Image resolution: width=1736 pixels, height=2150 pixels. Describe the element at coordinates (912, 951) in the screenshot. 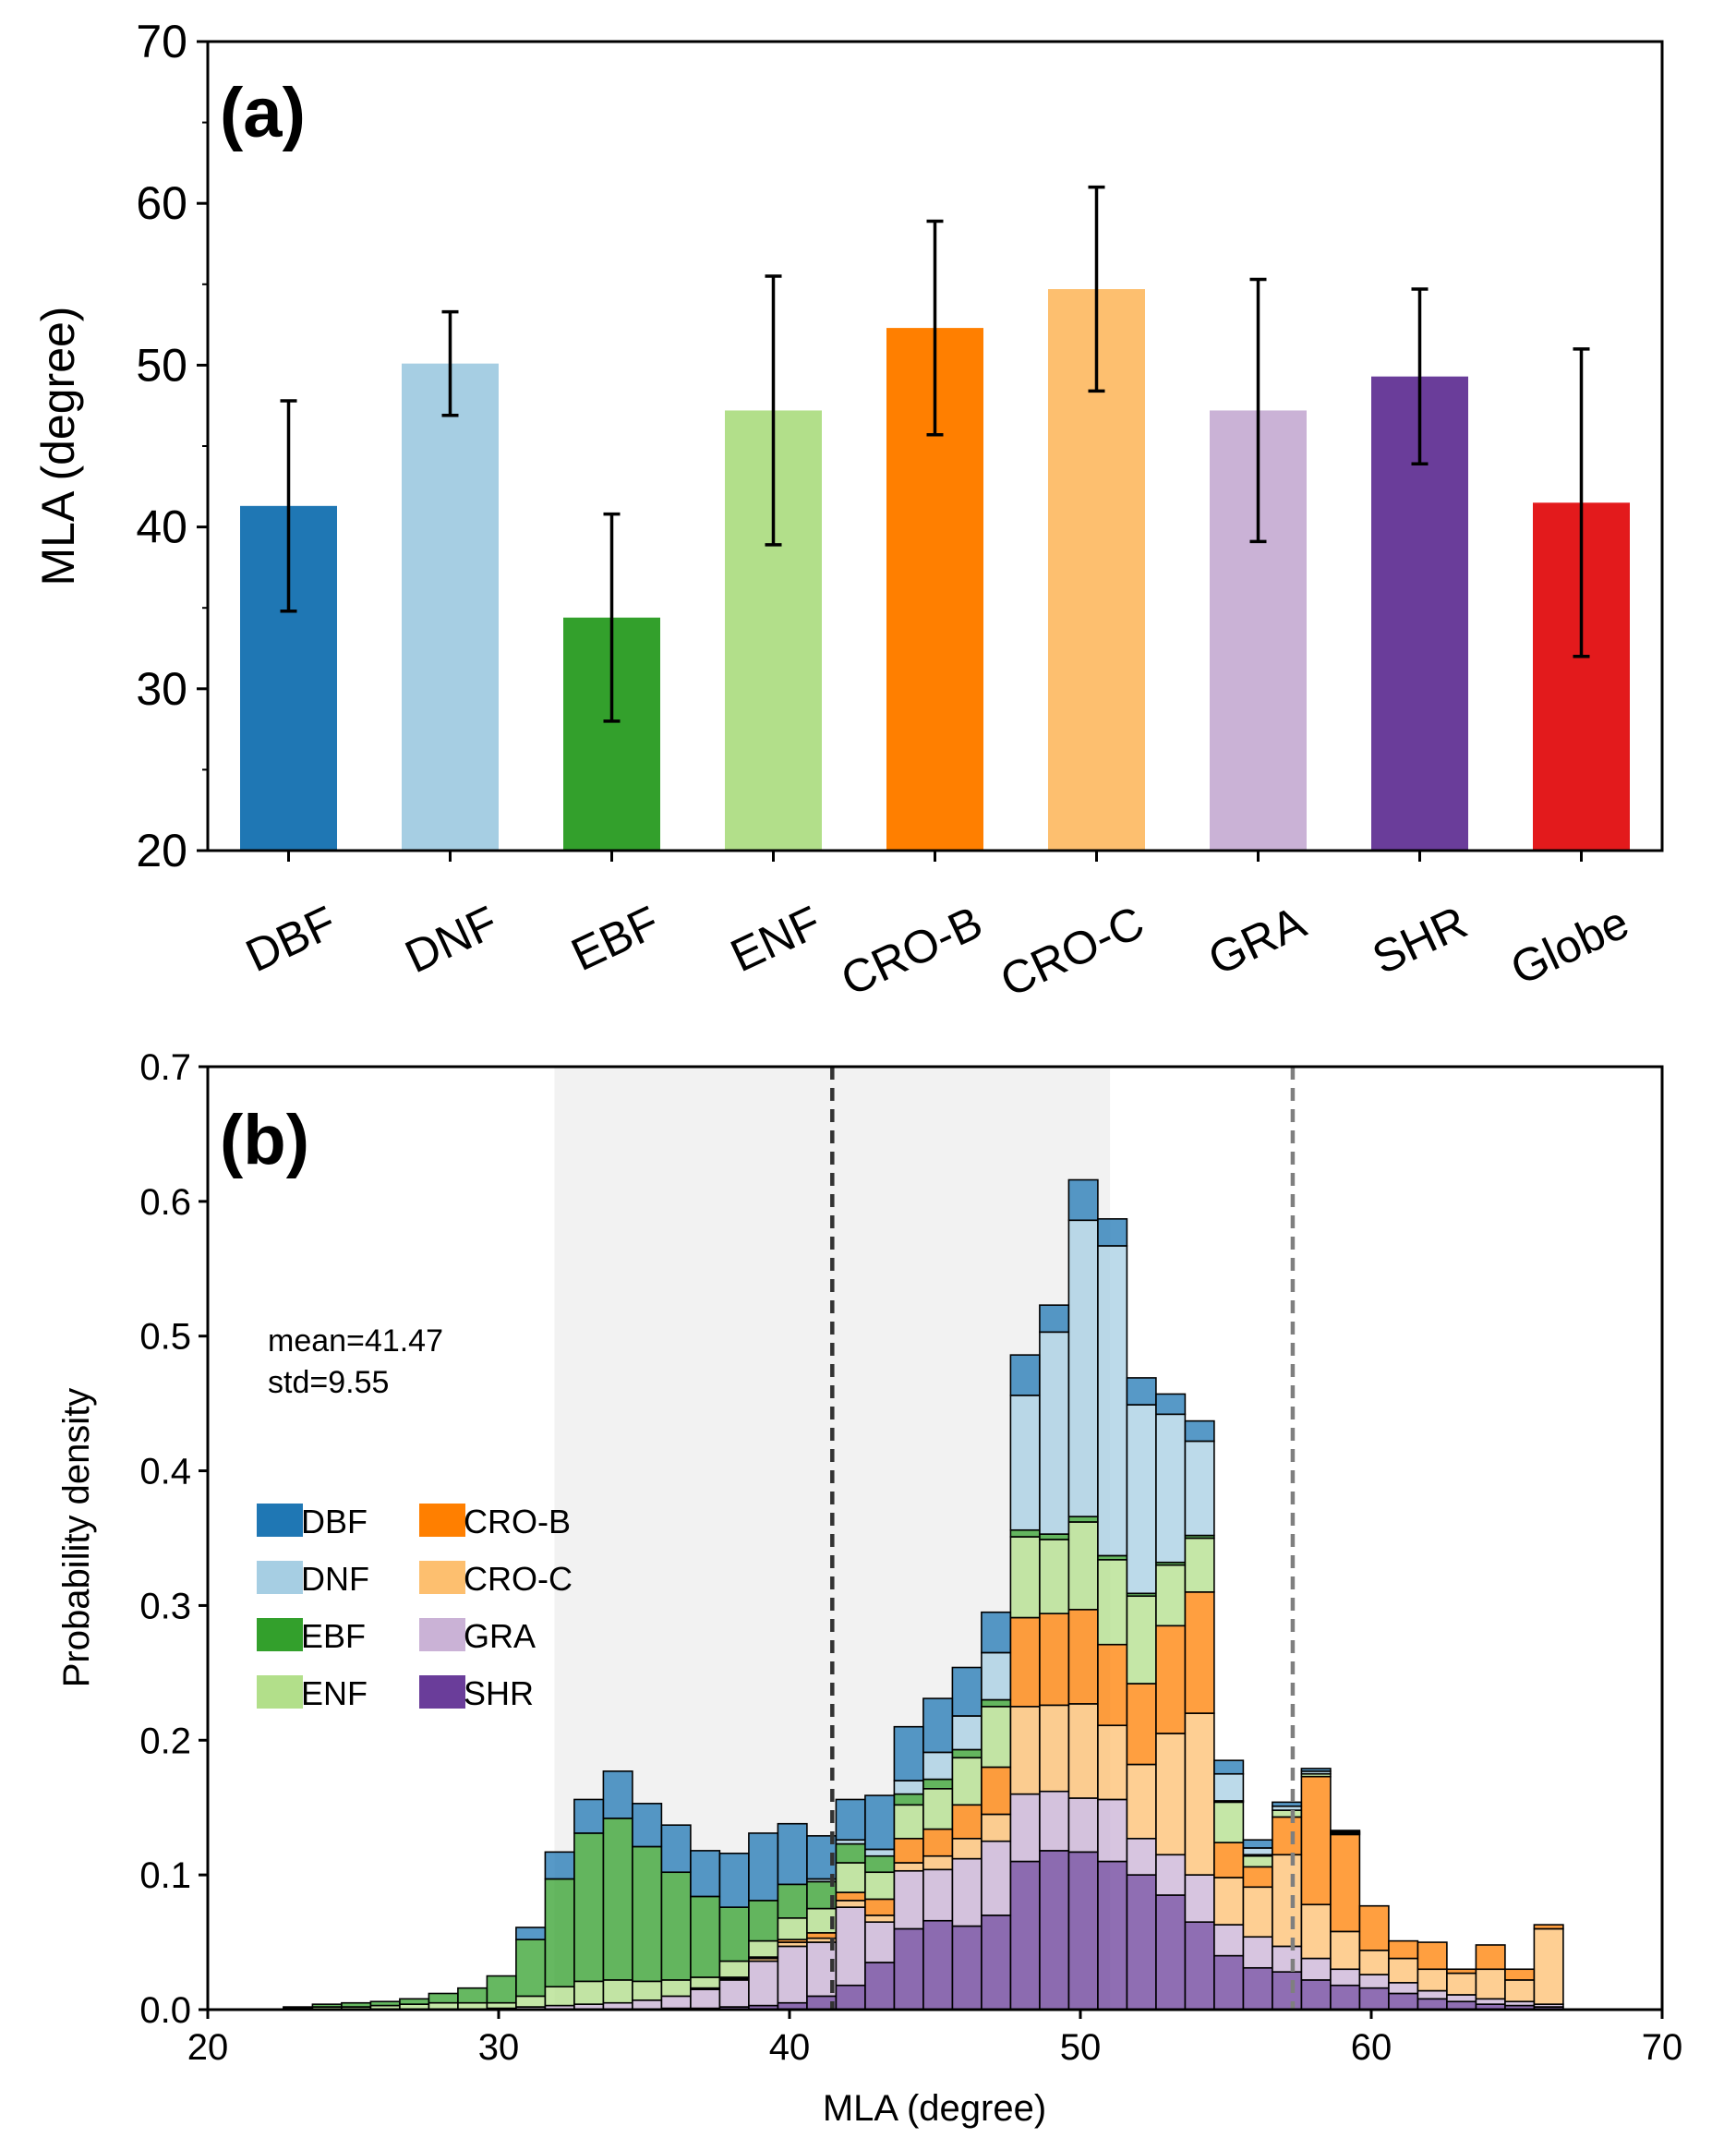

I see `x-tick-label-cro-b: CRO-B` at that location.